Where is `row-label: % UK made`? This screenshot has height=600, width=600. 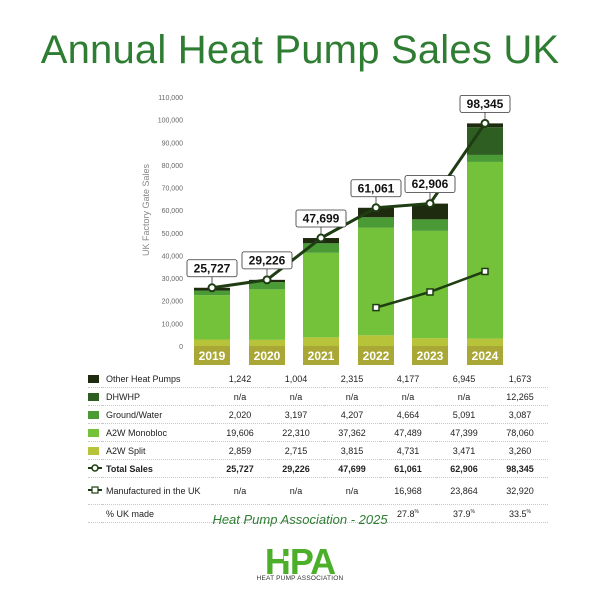 row-label: % UK made is located at coordinates (130, 513).